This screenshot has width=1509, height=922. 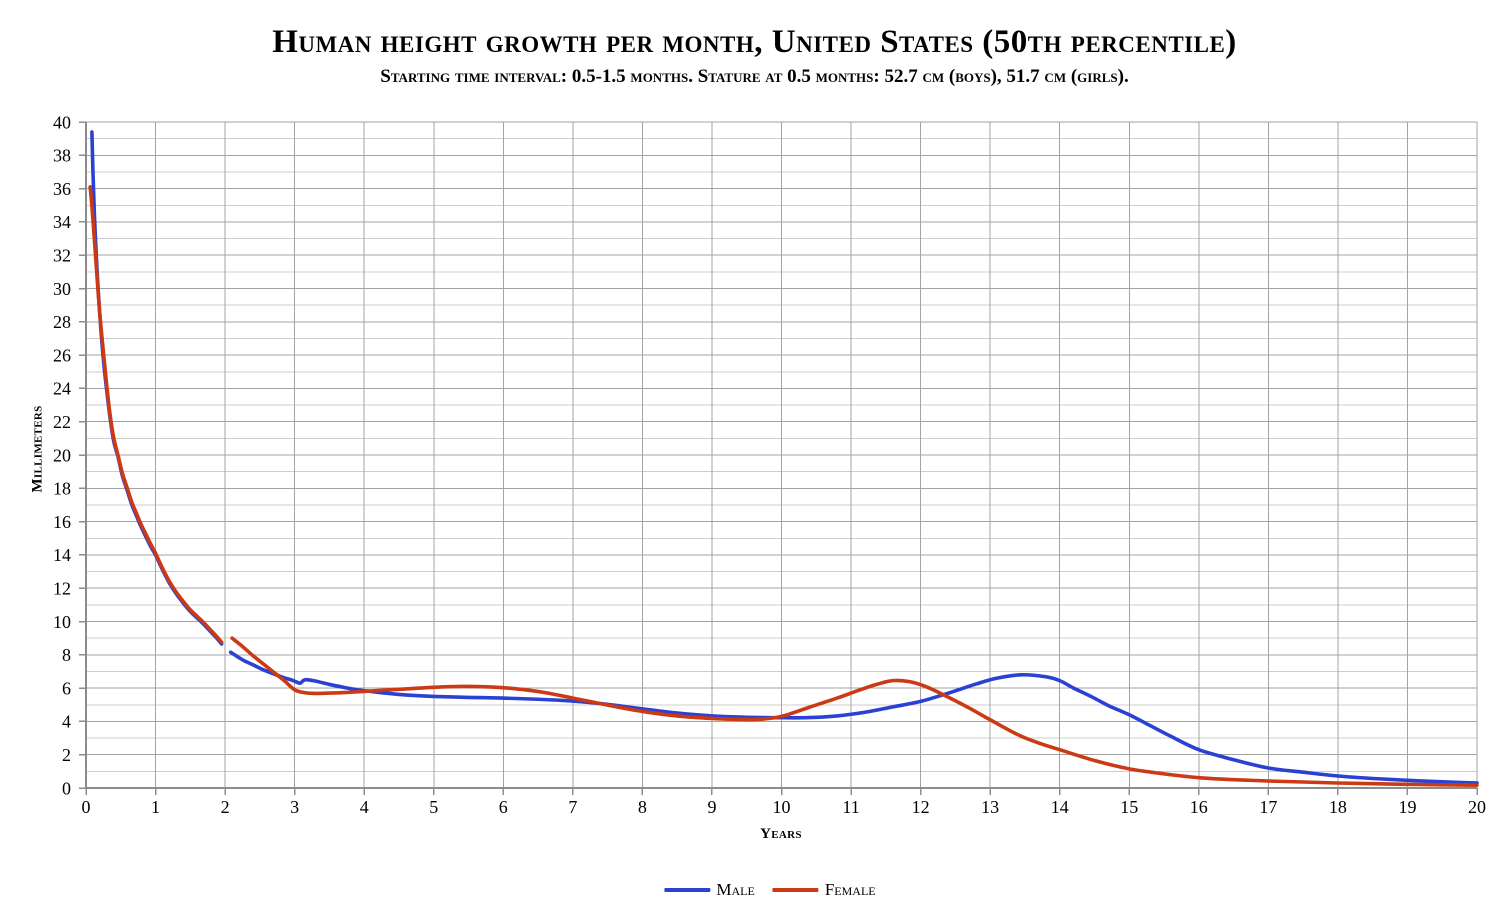 I want to click on y-tick-label: 34, so click(x=62, y=222).